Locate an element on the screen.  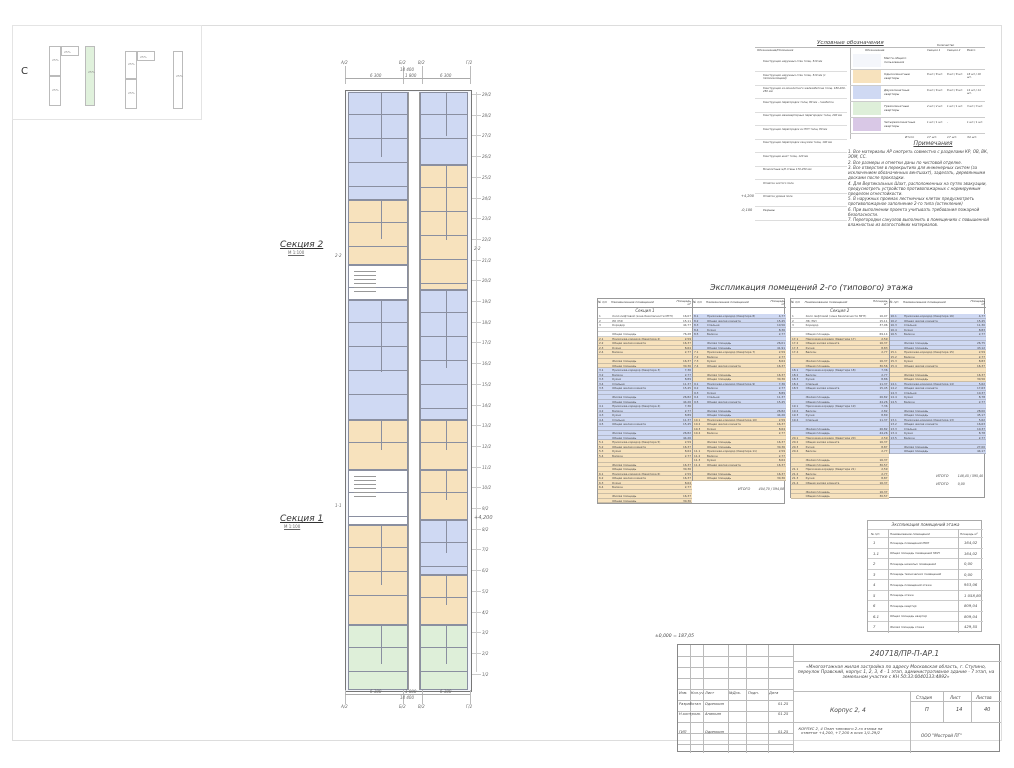
row-name: Жилая площадь этажа is located at coordinates (907, 626).